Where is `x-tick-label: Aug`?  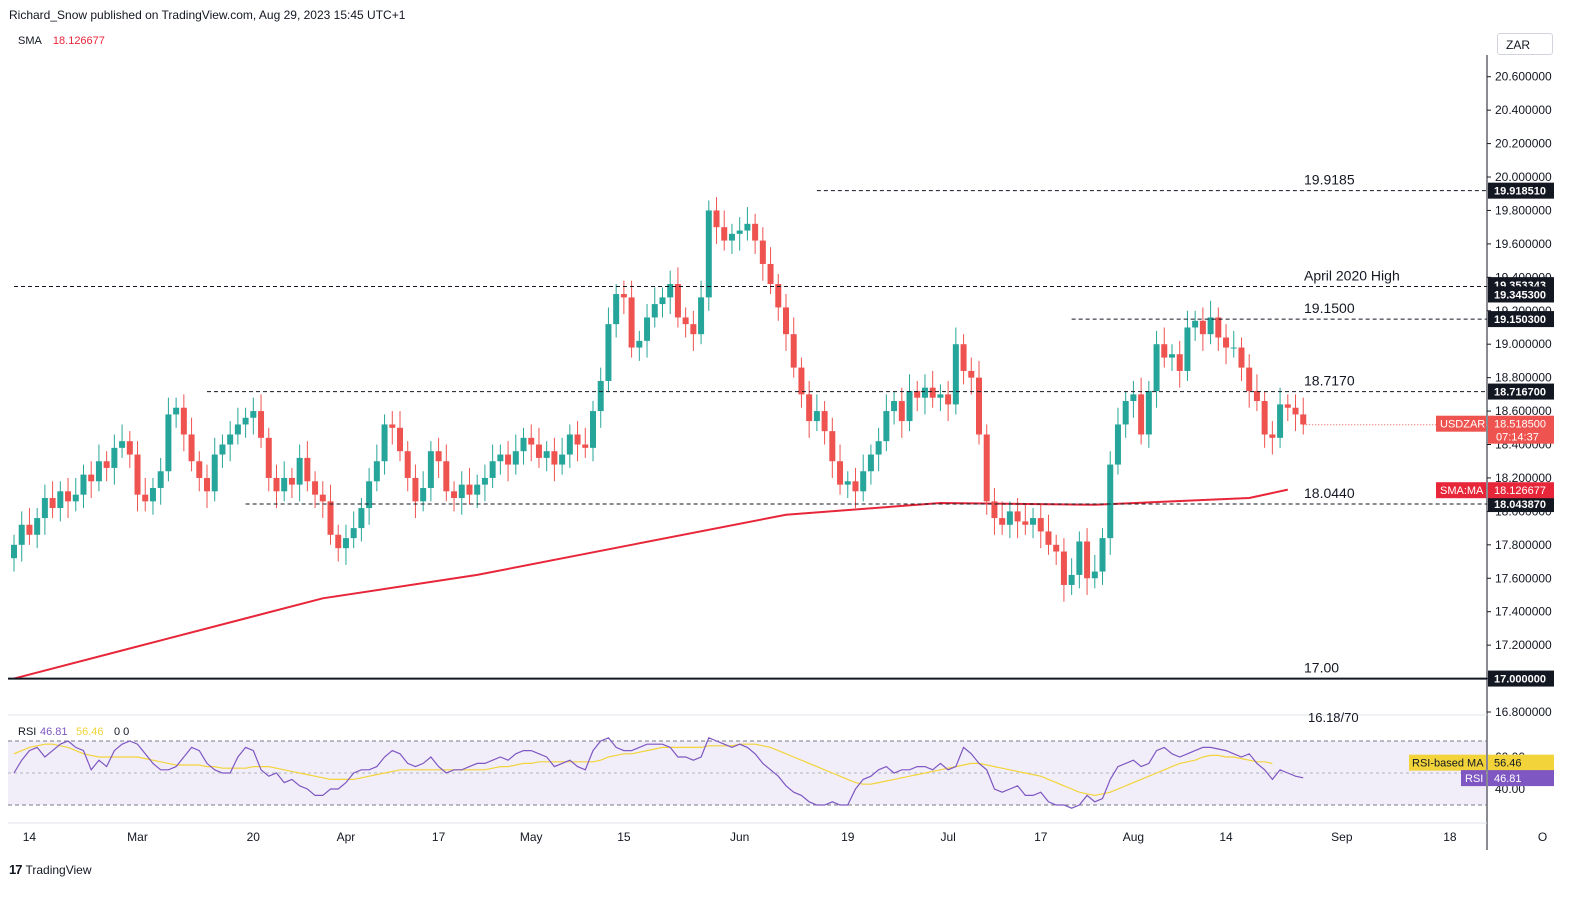
x-tick-label: Aug is located at coordinates (1133, 837).